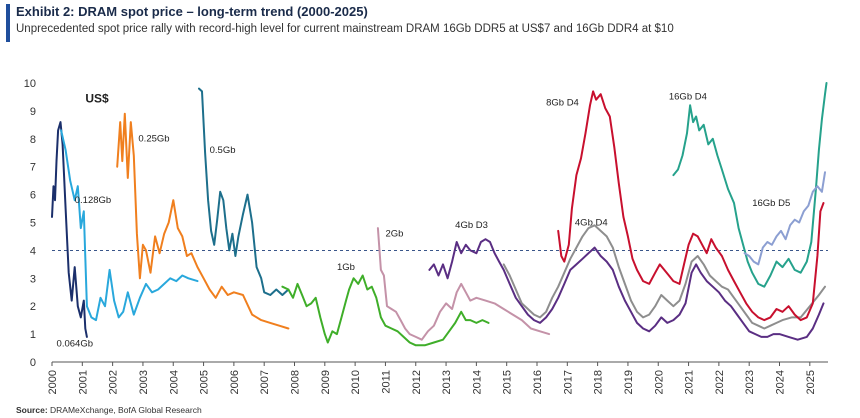 The image size is (860, 418). What do you see at coordinates (688, 97) in the screenshot?
I see `series-label: 16Gb D4` at bounding box center [688, 97].